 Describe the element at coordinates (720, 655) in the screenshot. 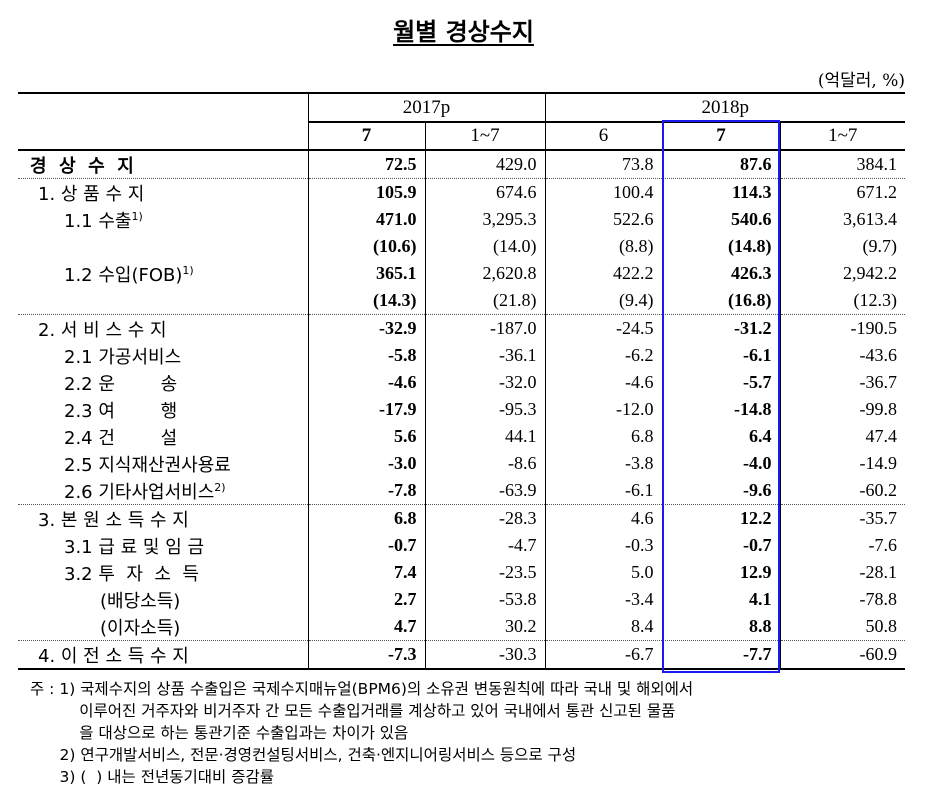

I see `value-cell: -7.7` at that location.